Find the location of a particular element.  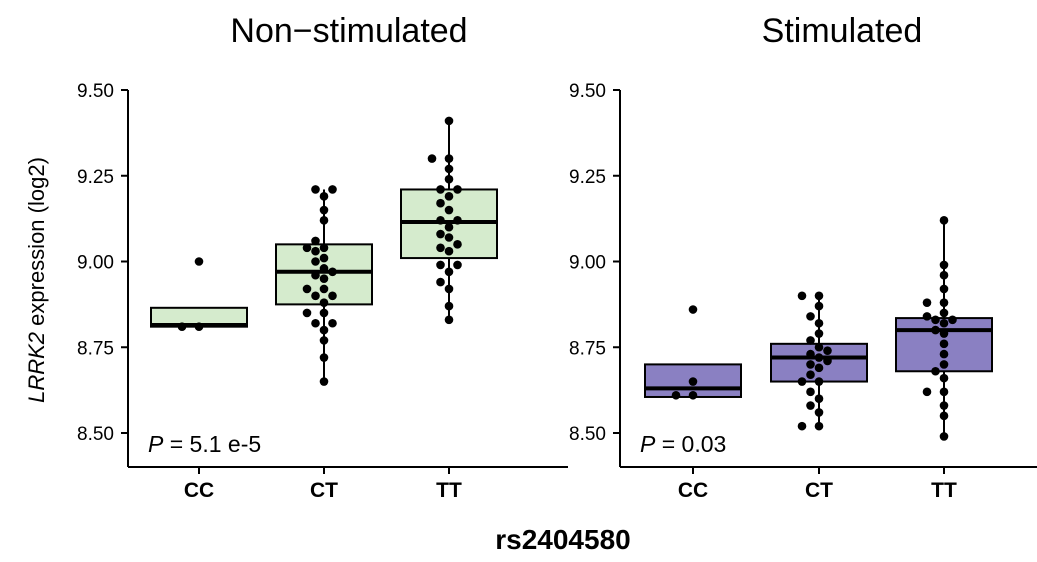

y-tick-label: 9.00 is located at coordinates (95, 263).